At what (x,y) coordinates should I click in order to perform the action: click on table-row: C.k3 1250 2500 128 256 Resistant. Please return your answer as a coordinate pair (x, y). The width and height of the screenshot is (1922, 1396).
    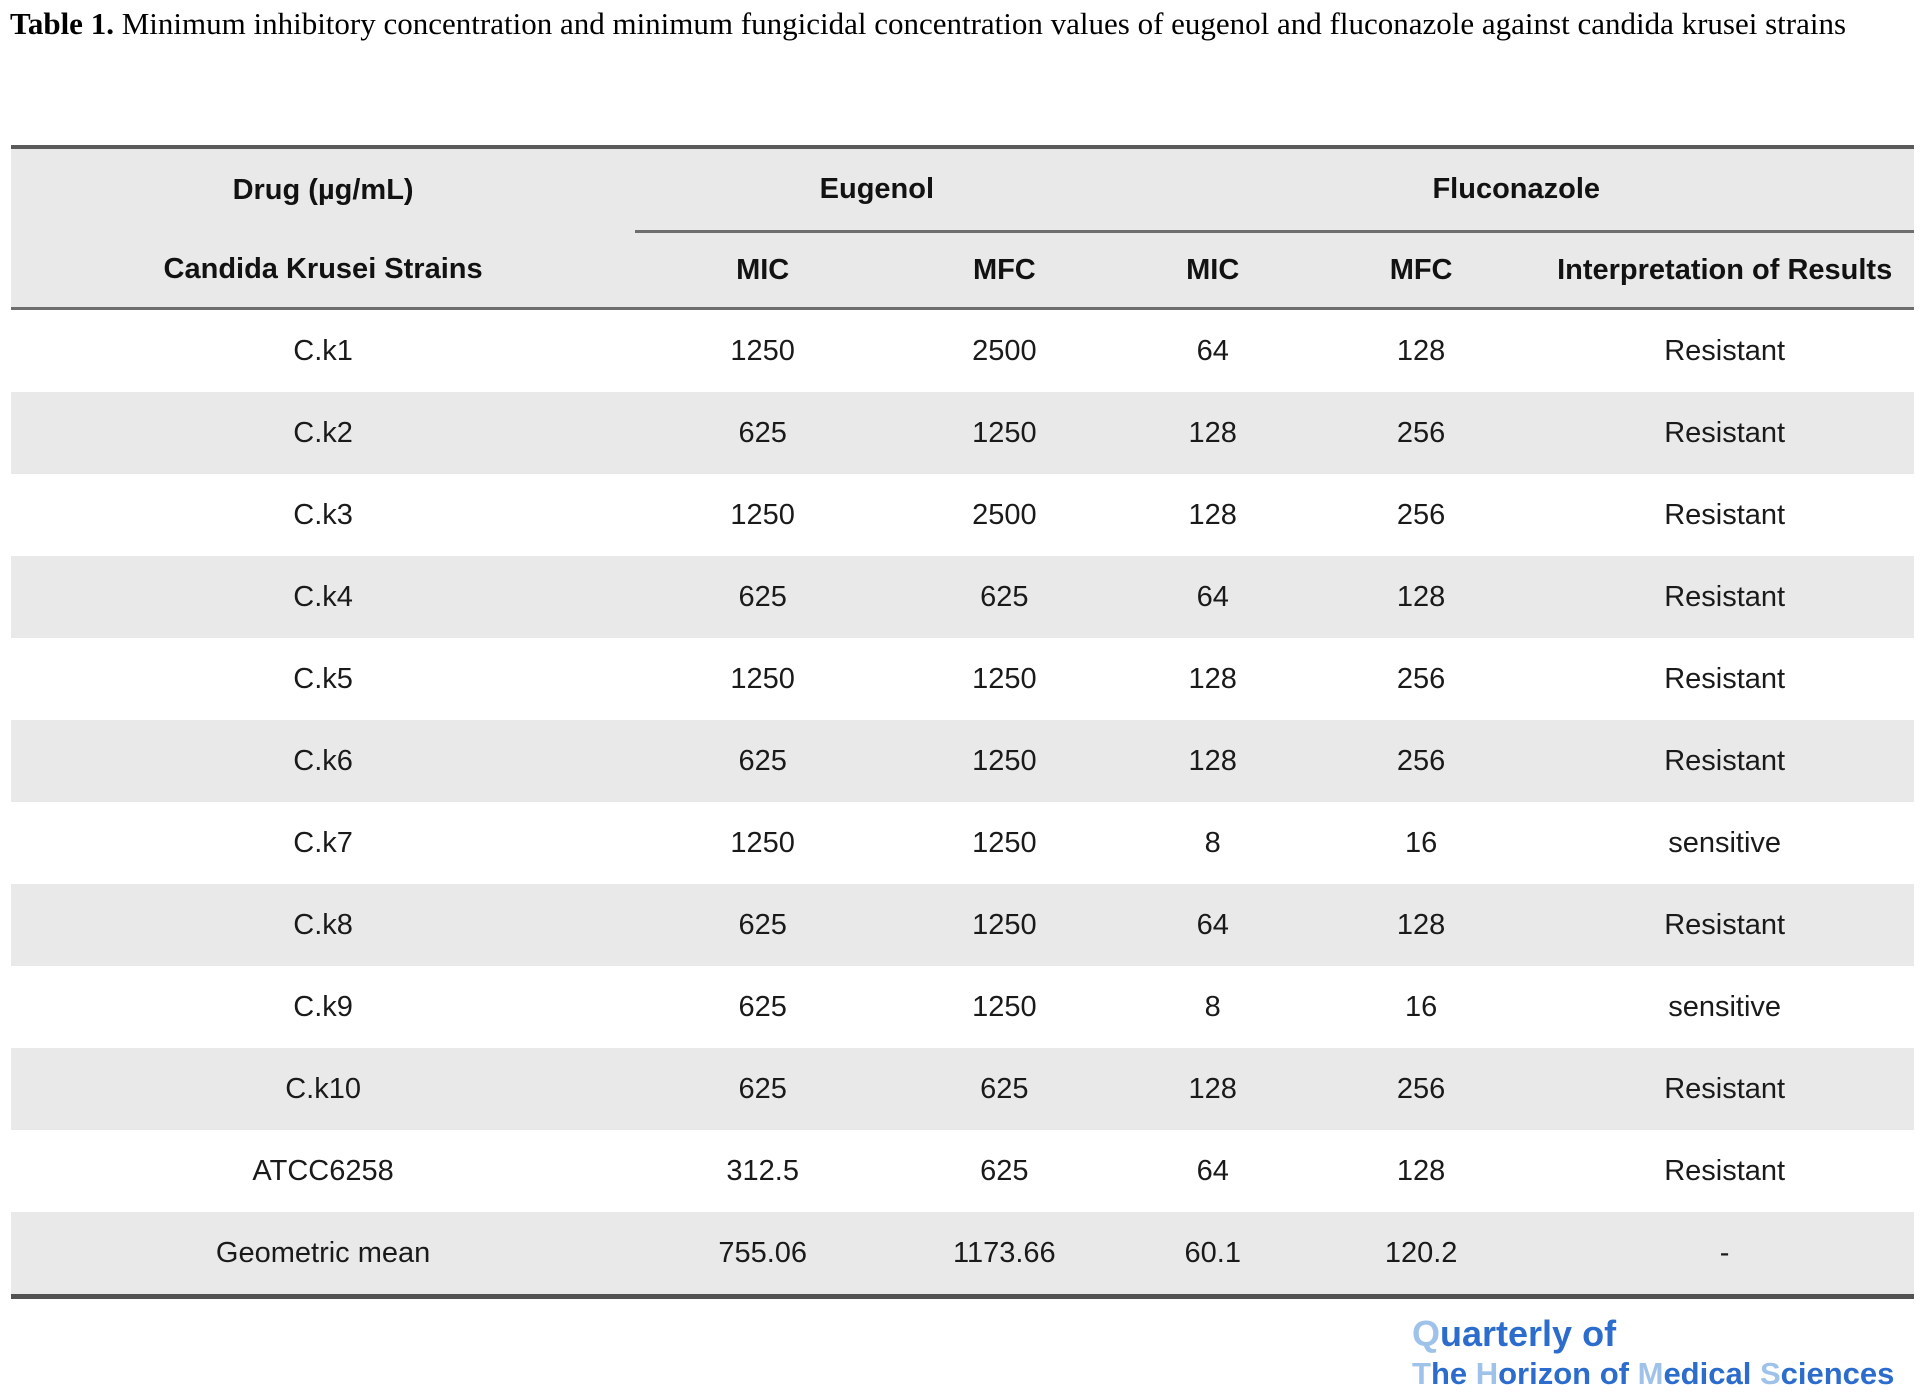
    Looking at the image, I should click on (962, 515).